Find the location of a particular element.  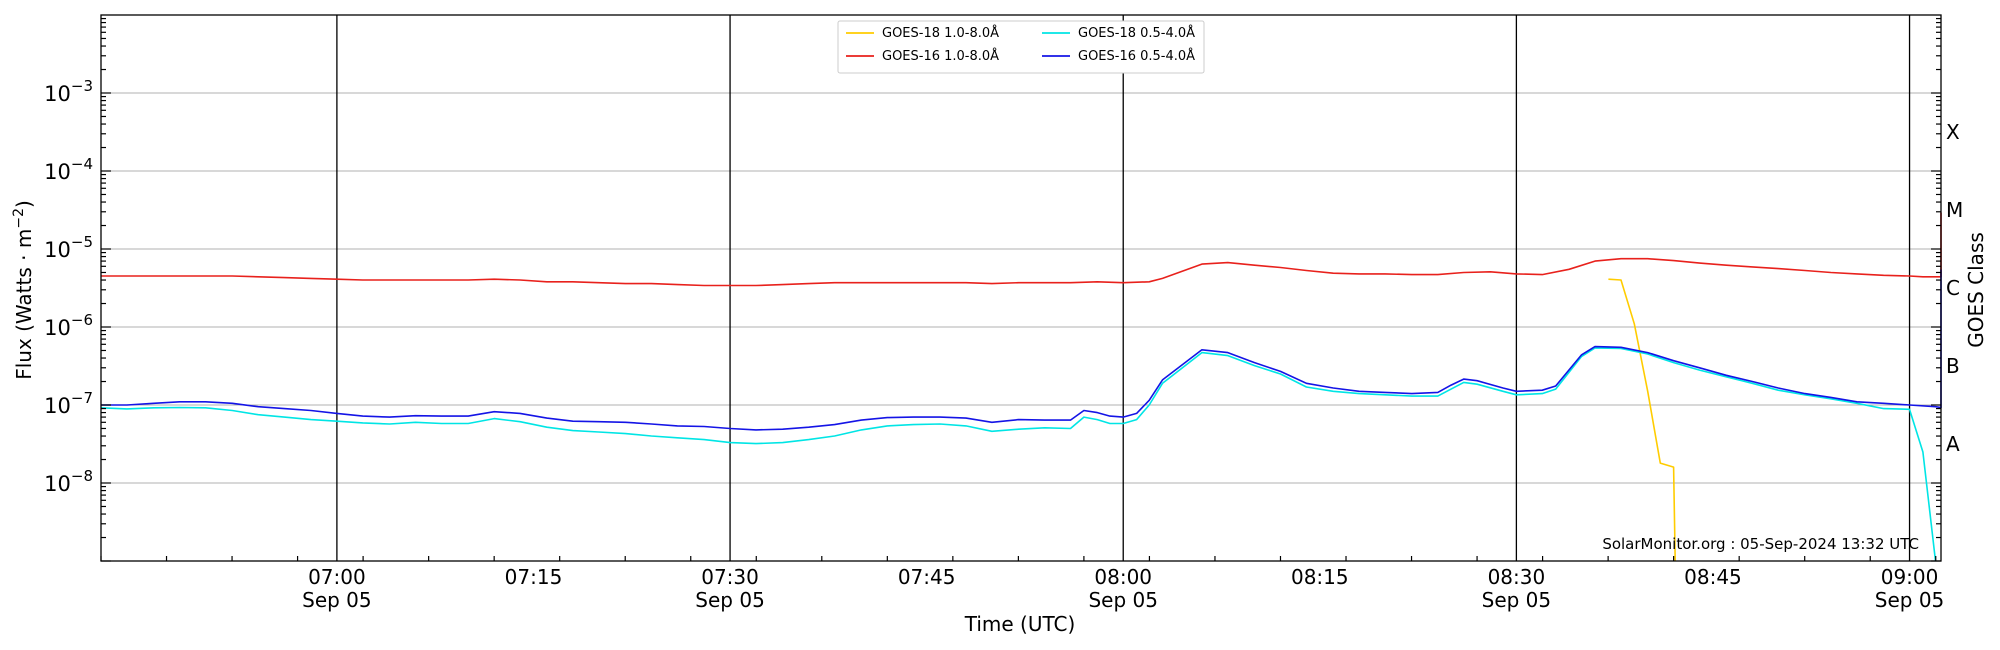

watermark: SolarMonitor.org : 05-Sep-2024 13:32 UTC is located at coordinates (1760, 544).